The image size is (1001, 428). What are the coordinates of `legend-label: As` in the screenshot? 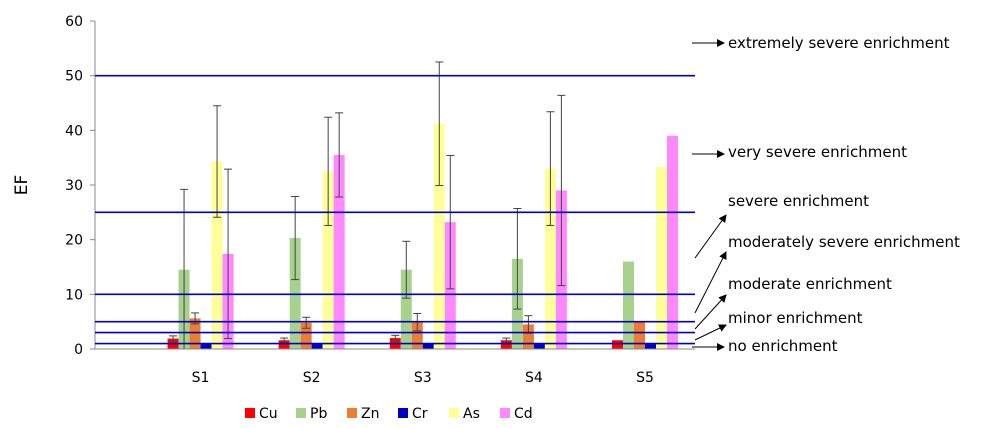 It's located at (471, 414).